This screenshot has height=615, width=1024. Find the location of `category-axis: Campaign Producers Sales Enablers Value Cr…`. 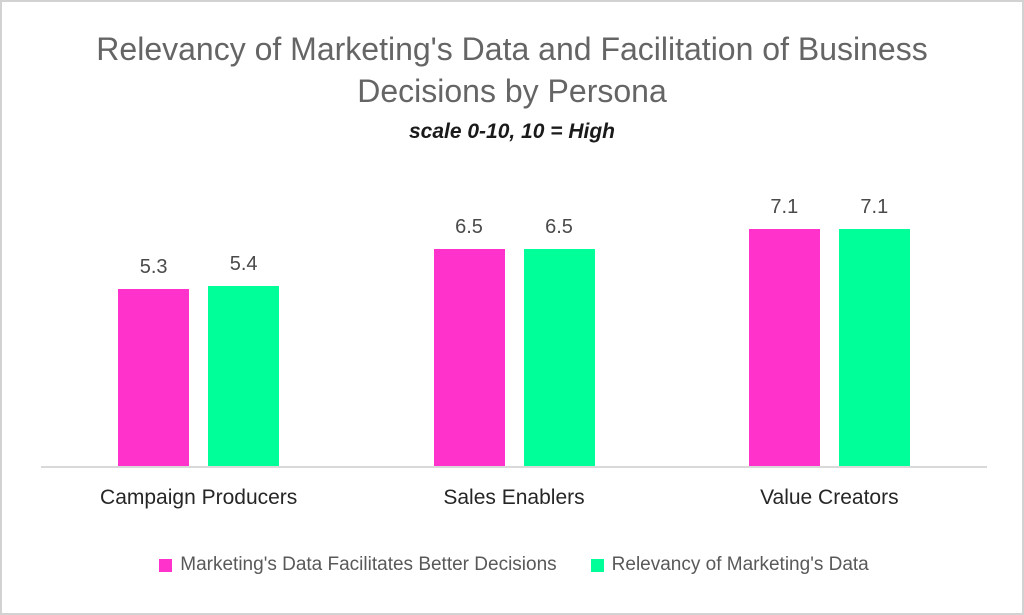

category-axis: Campaign Producers Sales Enablers Value Cr… is located at coordinates (514, 491).